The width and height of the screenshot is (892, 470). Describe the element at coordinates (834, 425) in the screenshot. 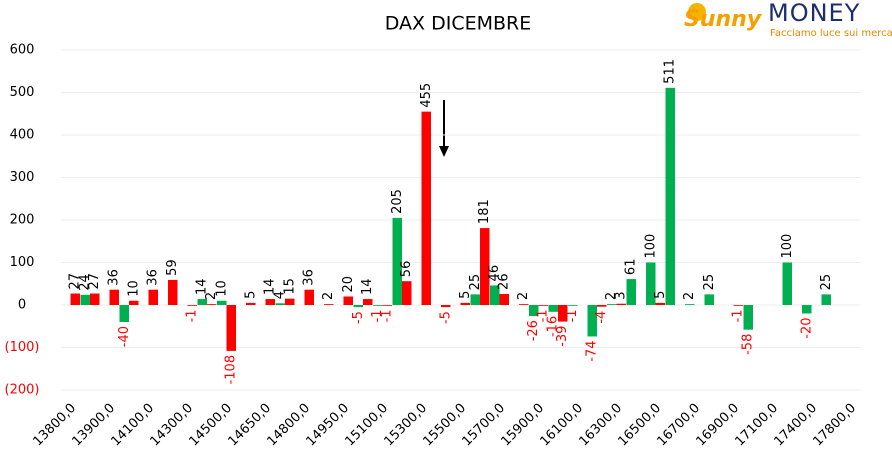

I see `x-tick-label: 17800,0` at that location.